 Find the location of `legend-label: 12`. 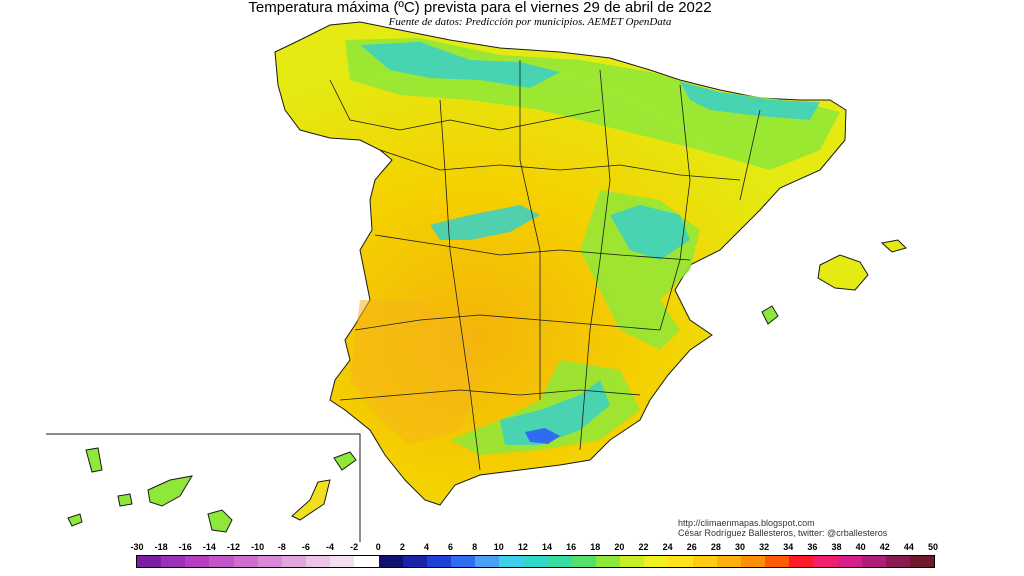

legend-label: 12 is located at coordinates (522, 547).